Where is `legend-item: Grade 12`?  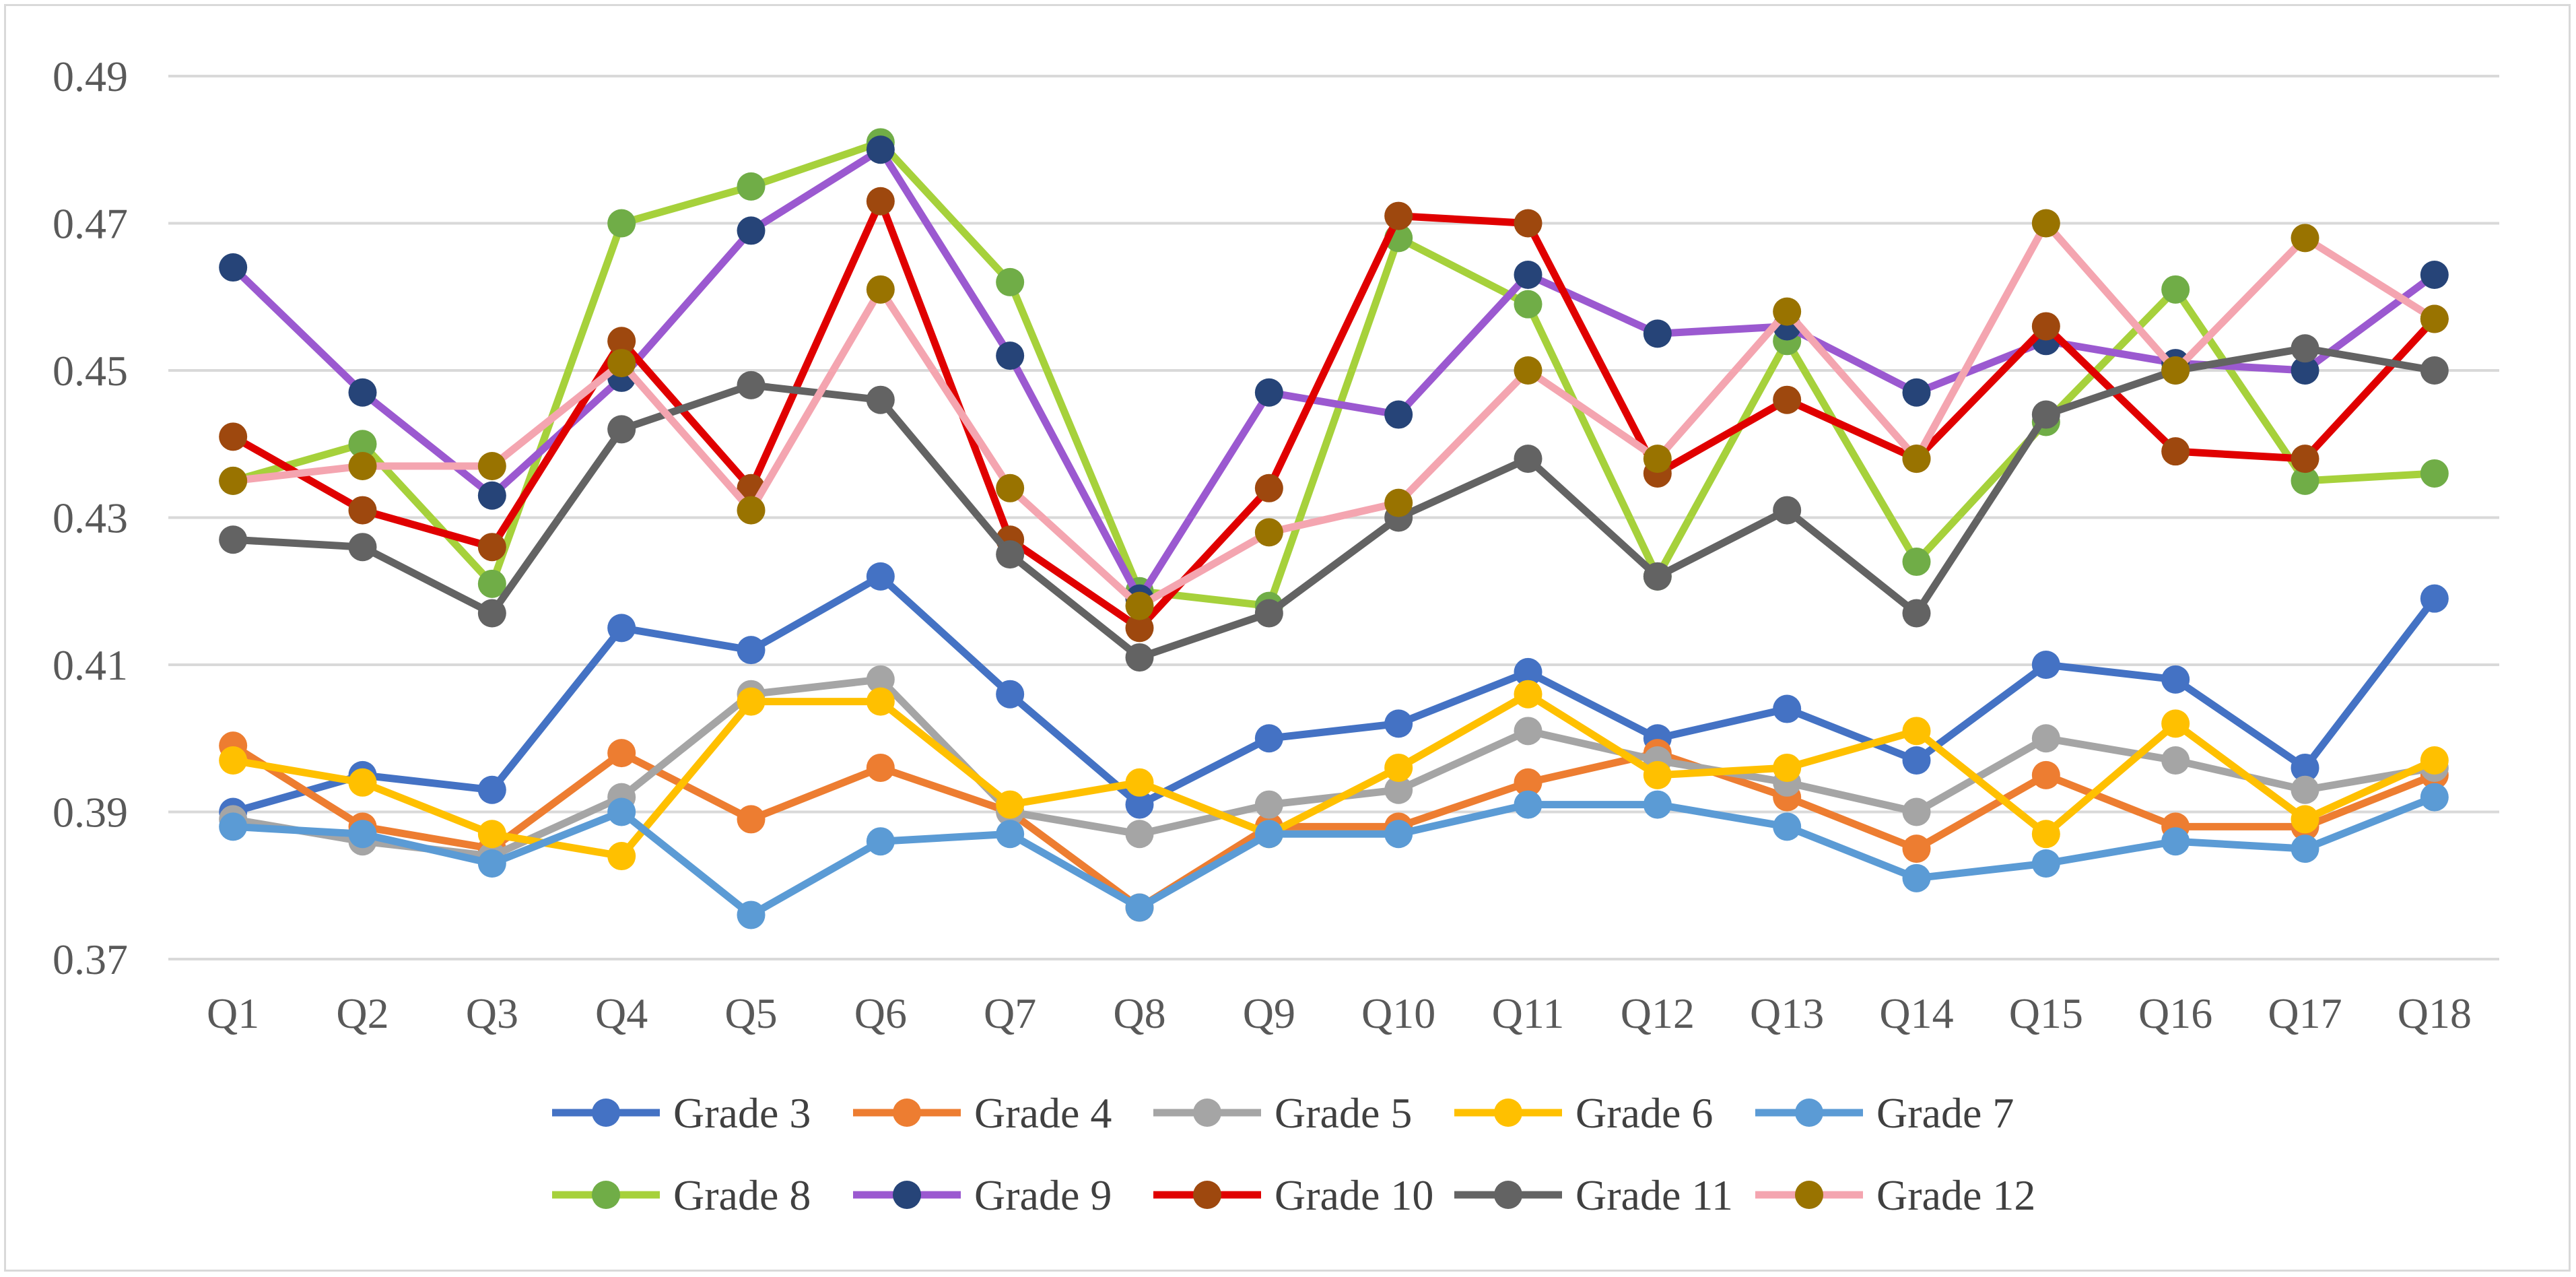 legend-item: Grade 12 is located at coordinates (1895, 1195).